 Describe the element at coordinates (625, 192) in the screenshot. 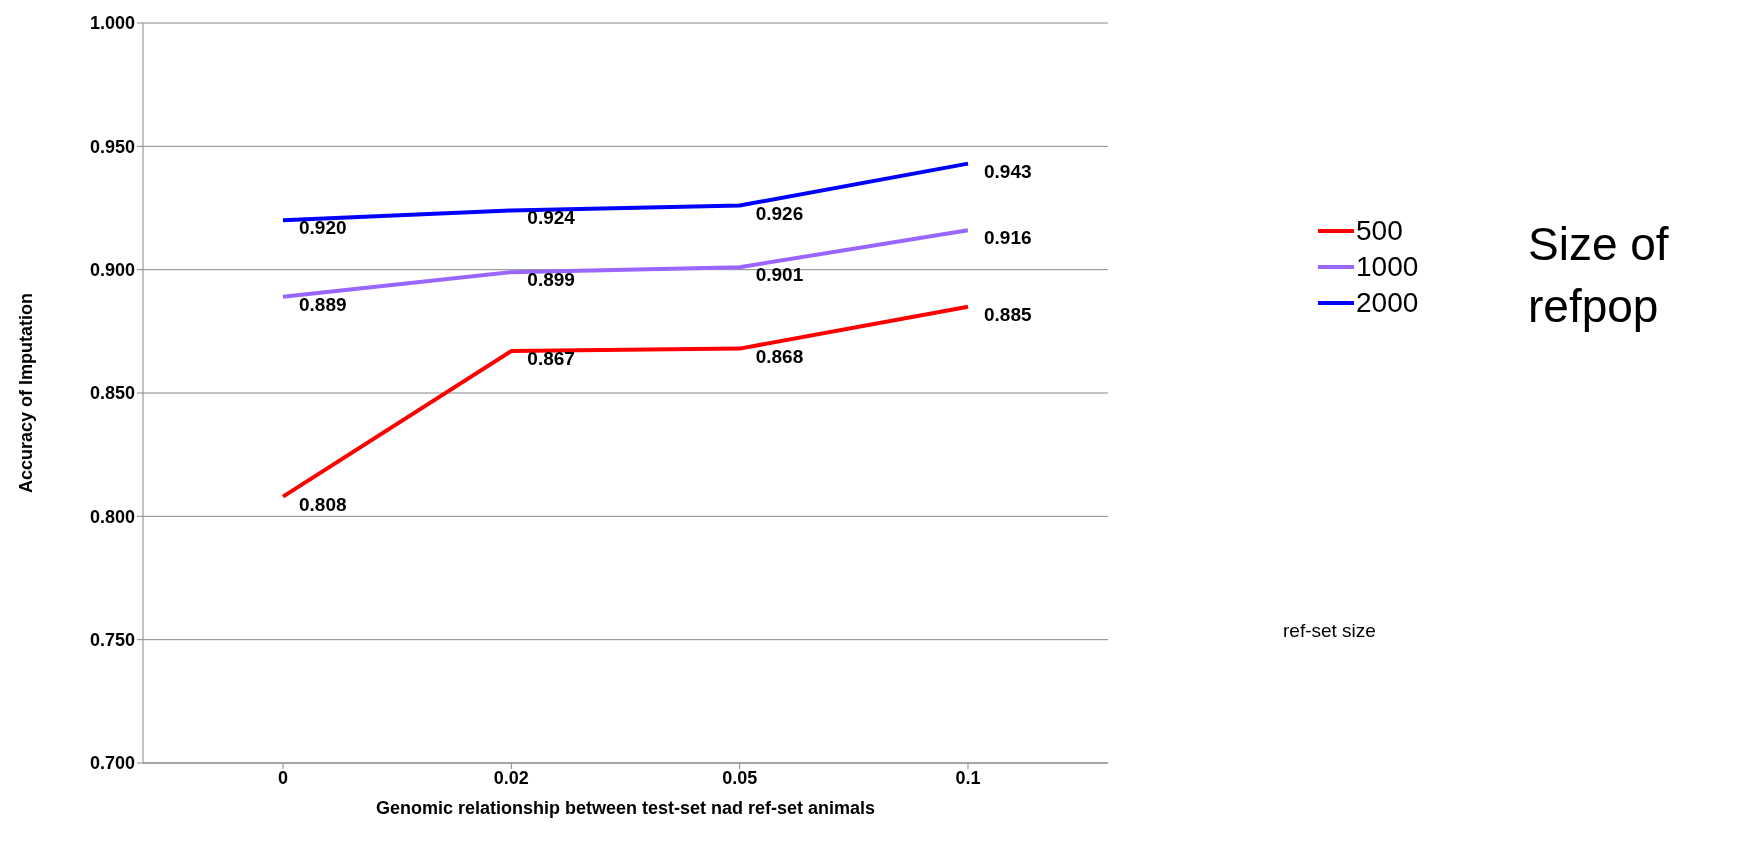

I see `line-series` at that location.